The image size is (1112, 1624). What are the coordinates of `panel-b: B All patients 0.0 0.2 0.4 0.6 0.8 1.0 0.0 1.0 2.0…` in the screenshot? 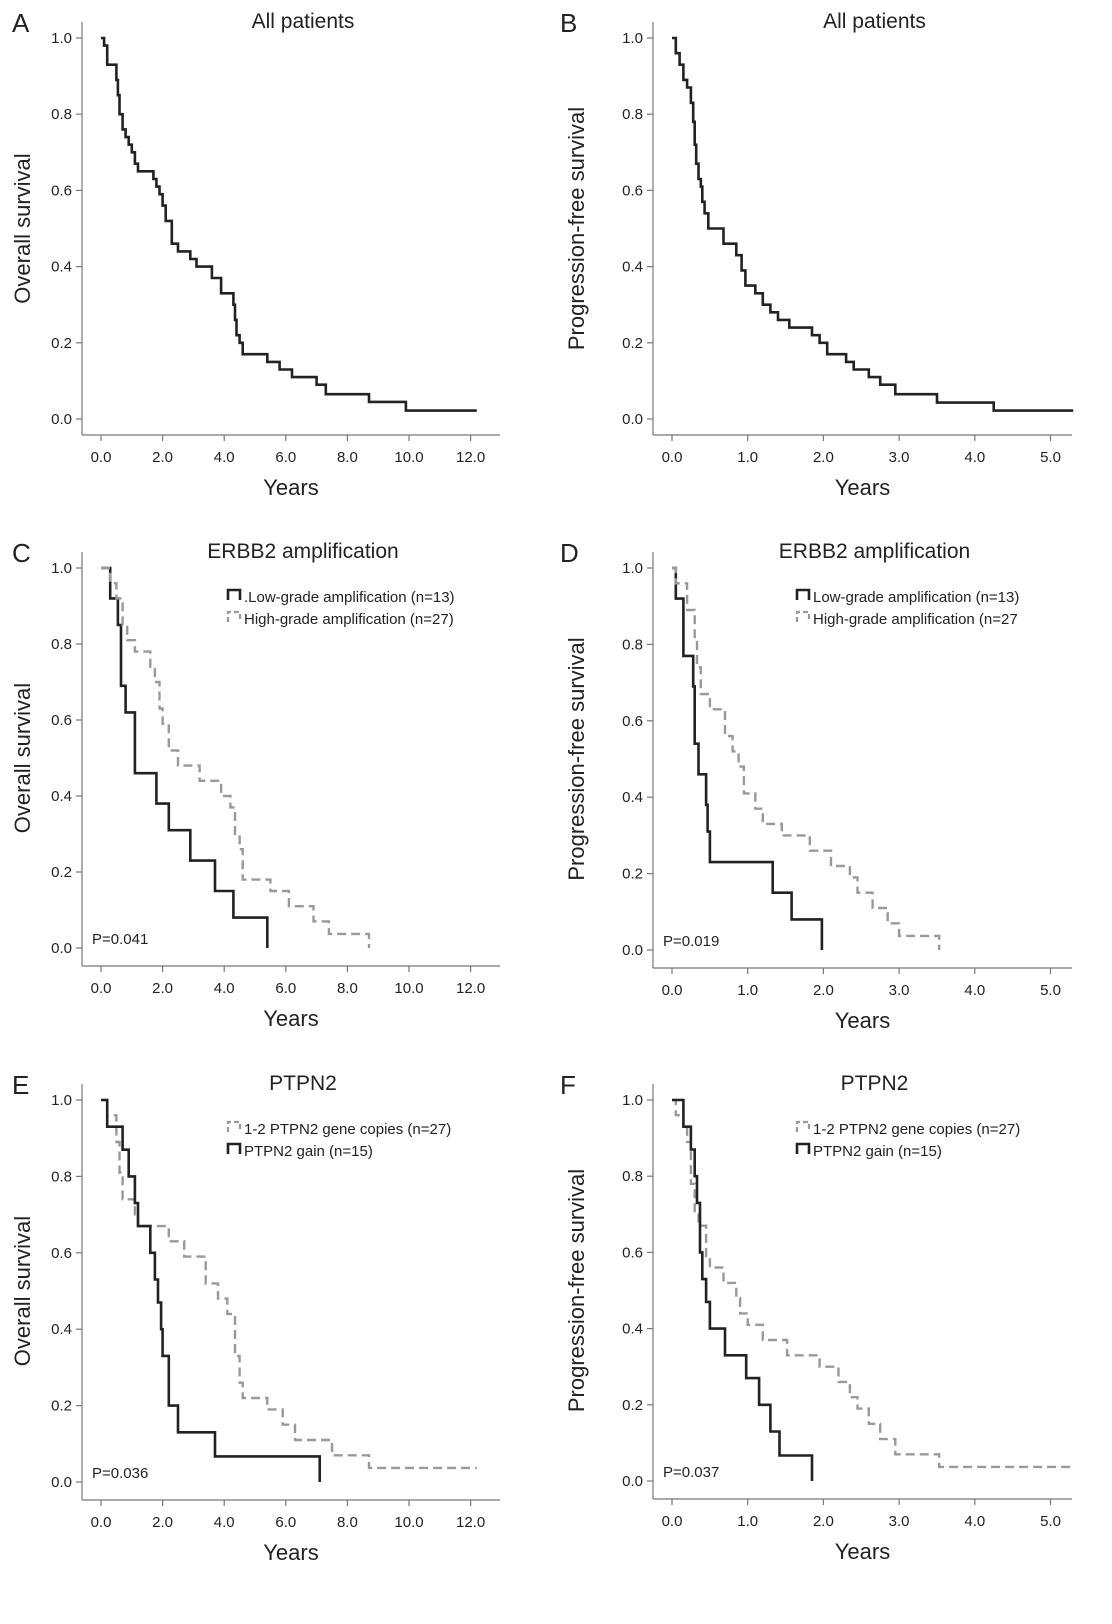 It's located at (817, 254).